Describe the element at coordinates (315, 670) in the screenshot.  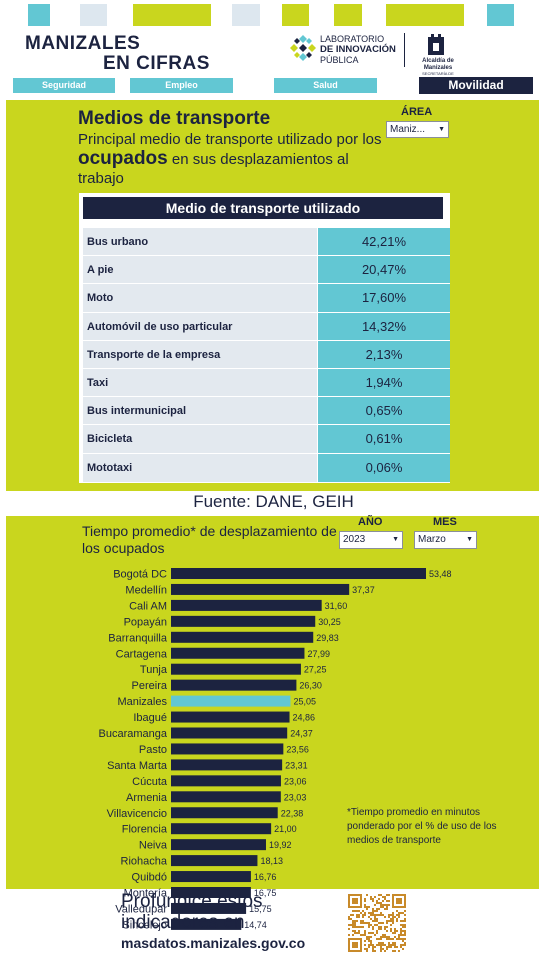
I see `bar-value-label: 27,25` at that location.